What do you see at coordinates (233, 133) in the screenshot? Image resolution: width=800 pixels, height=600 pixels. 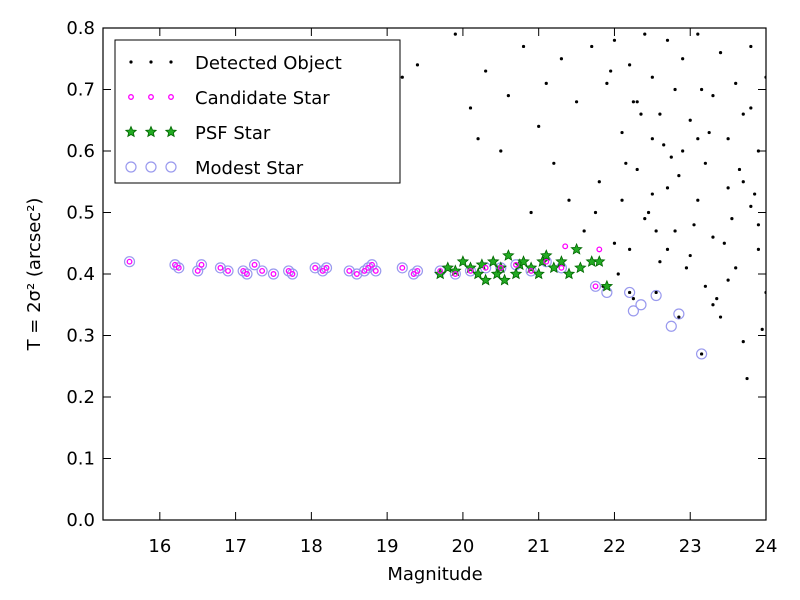 I see `legend-label: PSF Star` at bounding box center [233, 133].